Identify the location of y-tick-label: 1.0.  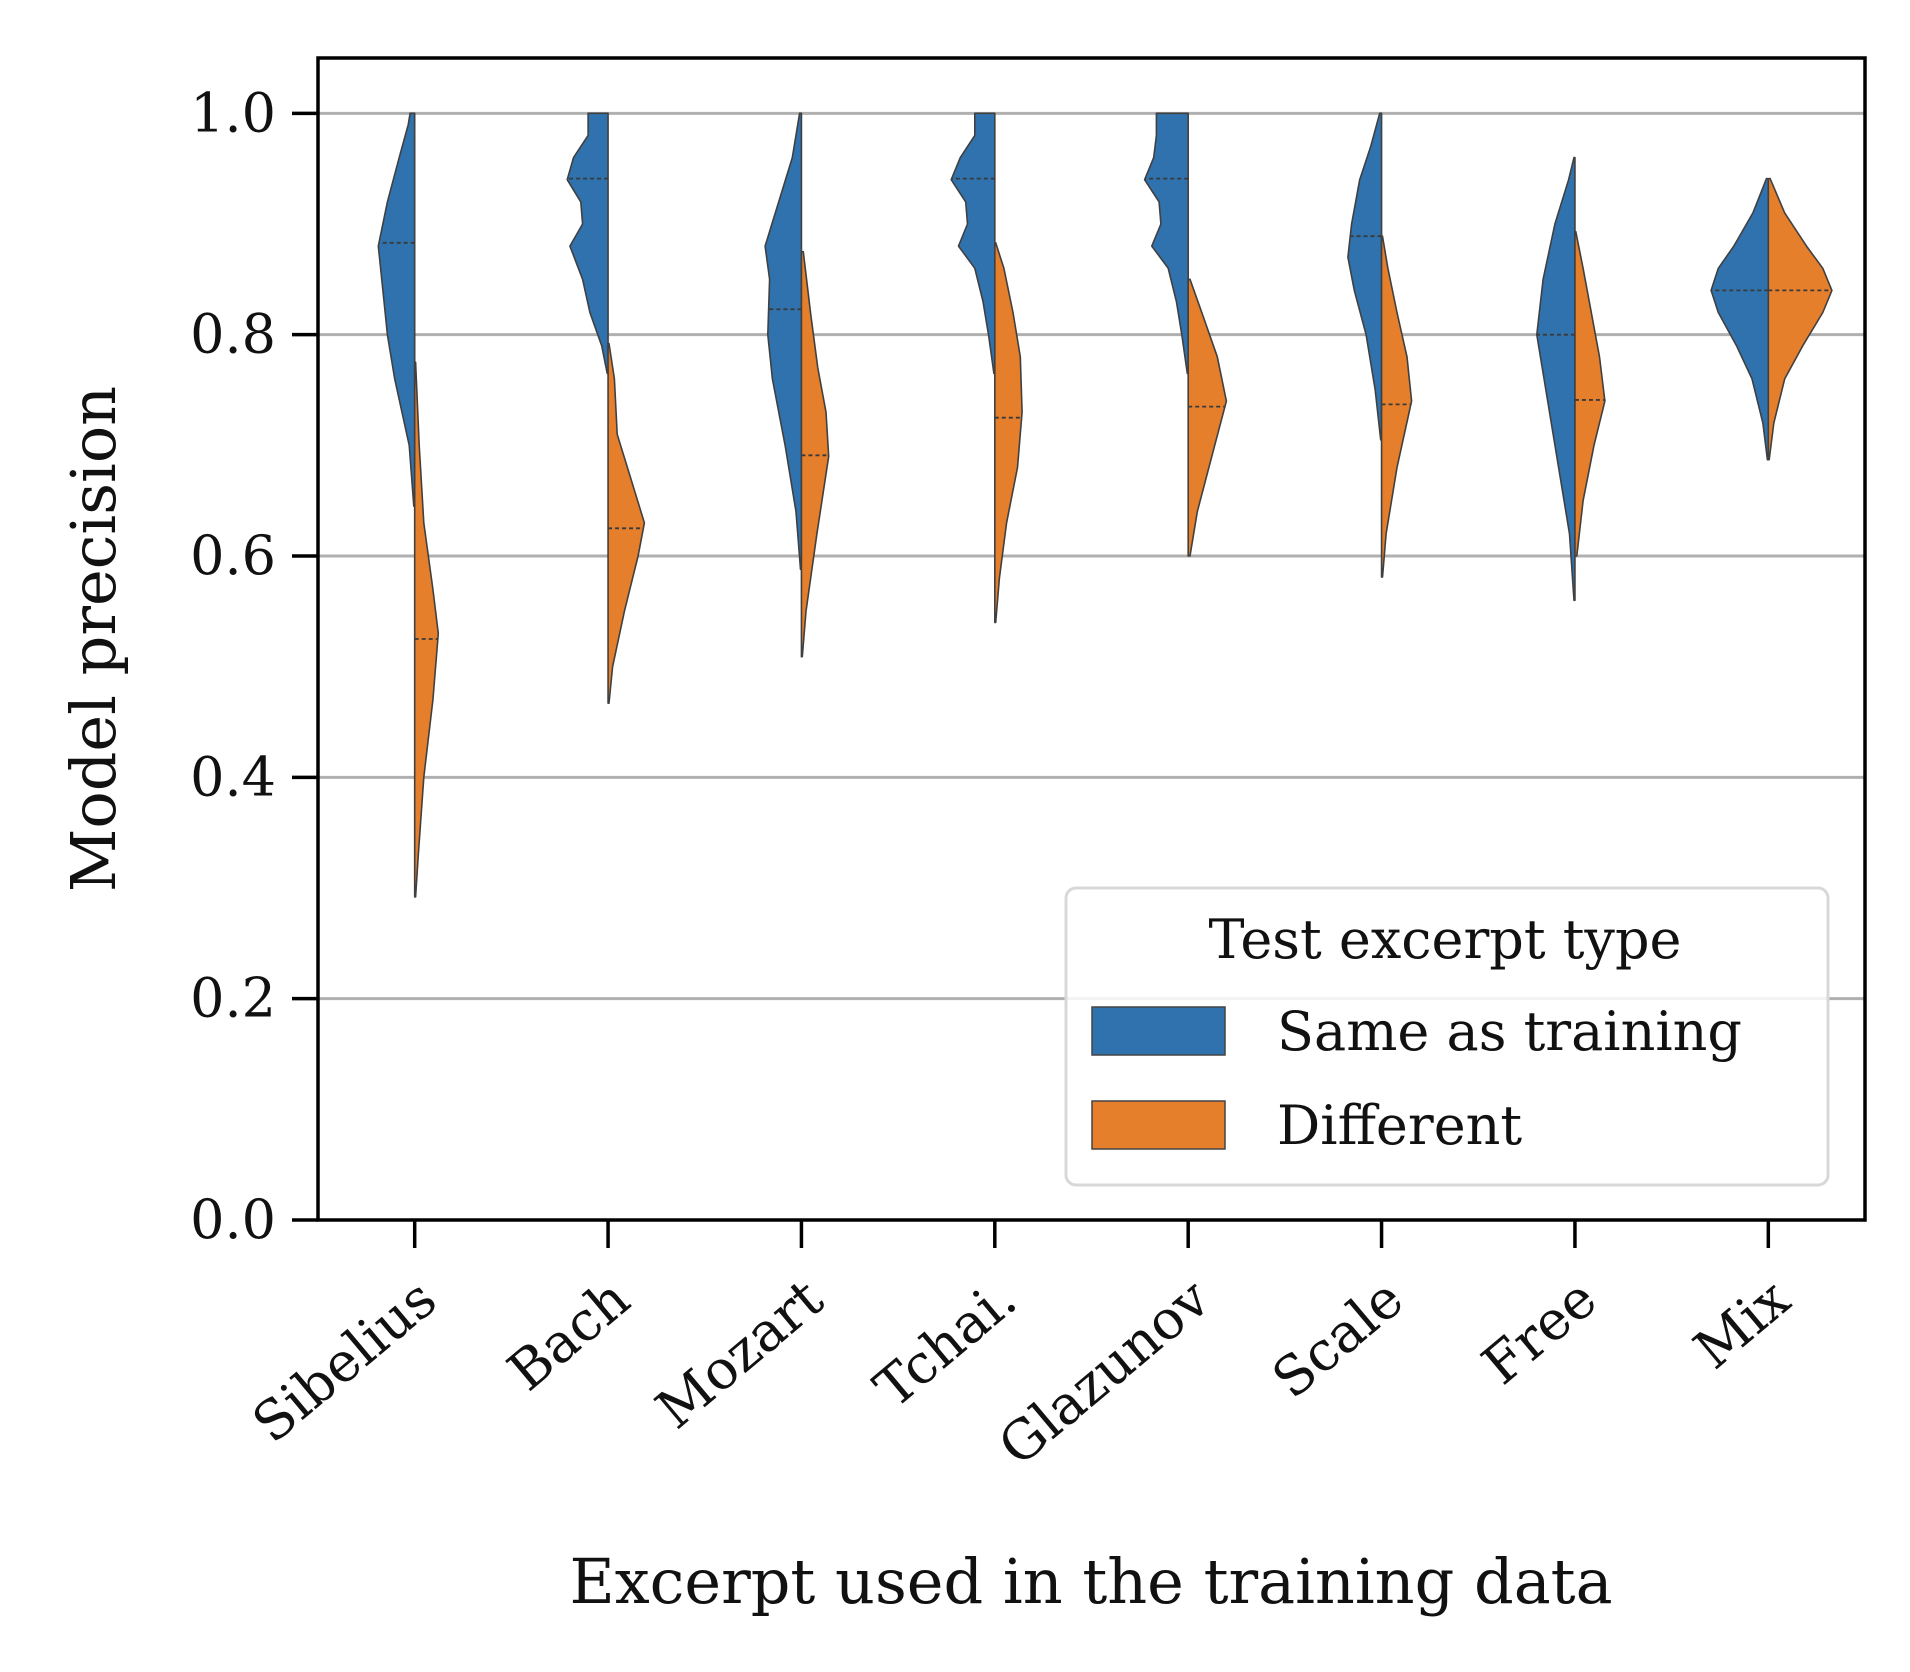
(233, 112).